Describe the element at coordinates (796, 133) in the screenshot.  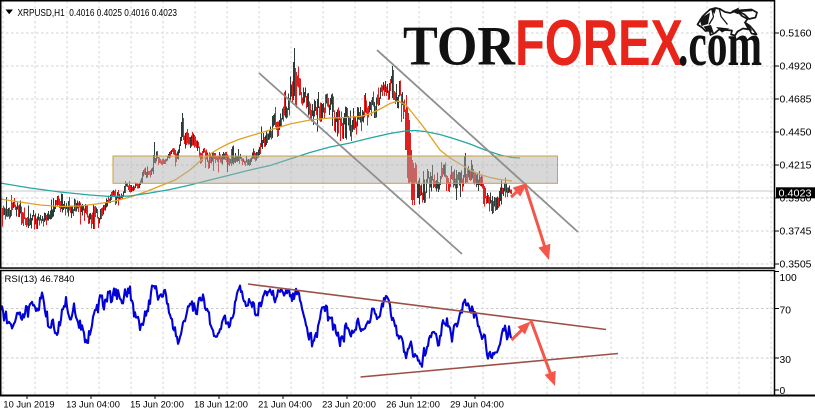
I see `svg-text: 0.4450` at that location.